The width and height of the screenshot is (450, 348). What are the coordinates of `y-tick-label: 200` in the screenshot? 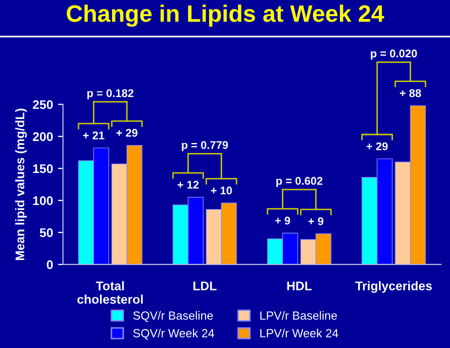 It's located at (42, 137).